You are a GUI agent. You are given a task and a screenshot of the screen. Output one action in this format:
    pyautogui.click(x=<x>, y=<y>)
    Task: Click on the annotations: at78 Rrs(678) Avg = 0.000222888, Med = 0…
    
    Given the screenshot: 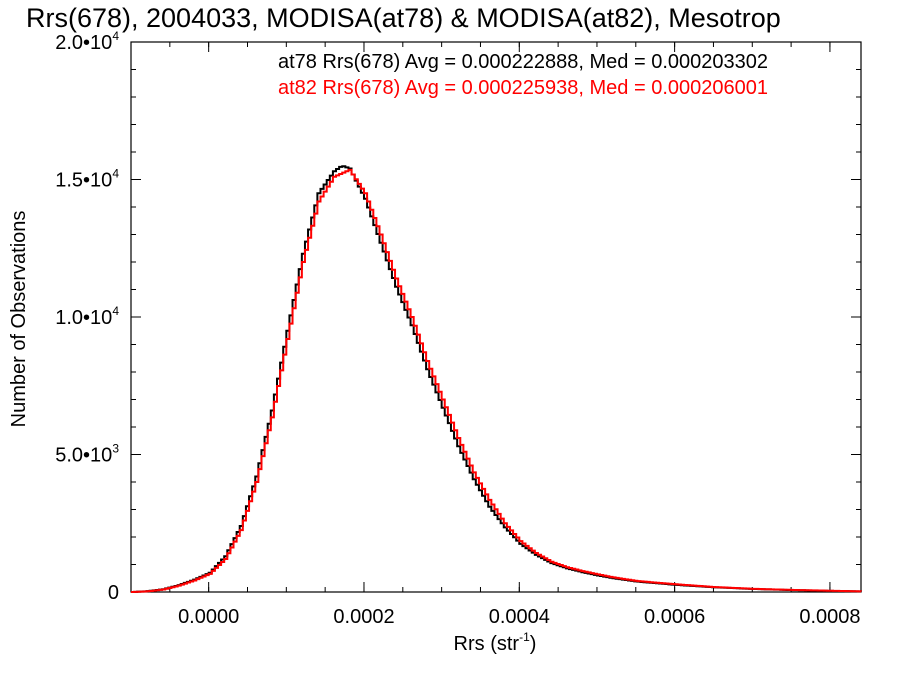 What is the action you would take?
    pyautogui.click(x=523, y=75)
    